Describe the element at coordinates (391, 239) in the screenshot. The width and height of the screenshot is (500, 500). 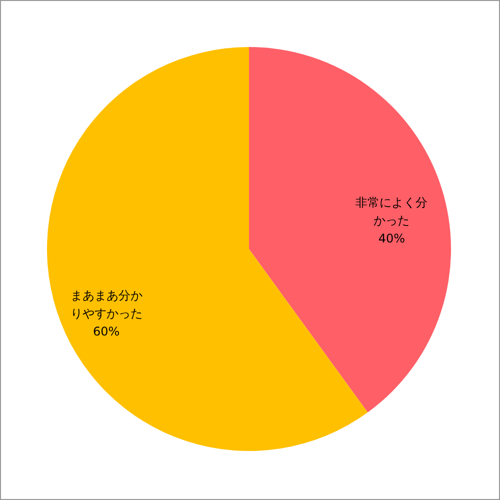
I see `data-label: 40%` at that location.